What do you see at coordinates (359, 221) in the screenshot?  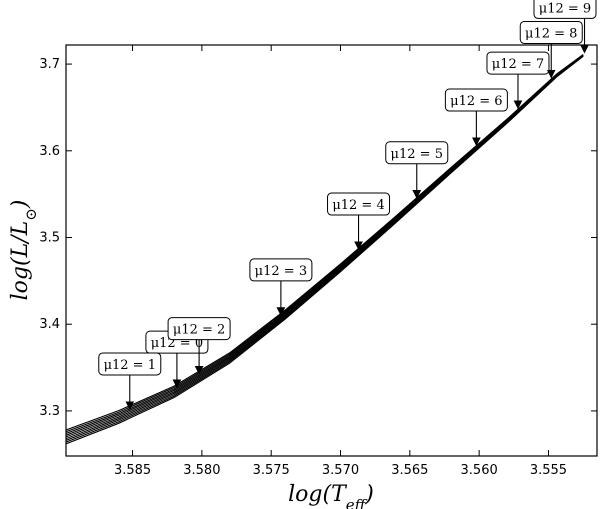 I see `annotation-4: μ12 = 4` at bounding box center [359, 221].